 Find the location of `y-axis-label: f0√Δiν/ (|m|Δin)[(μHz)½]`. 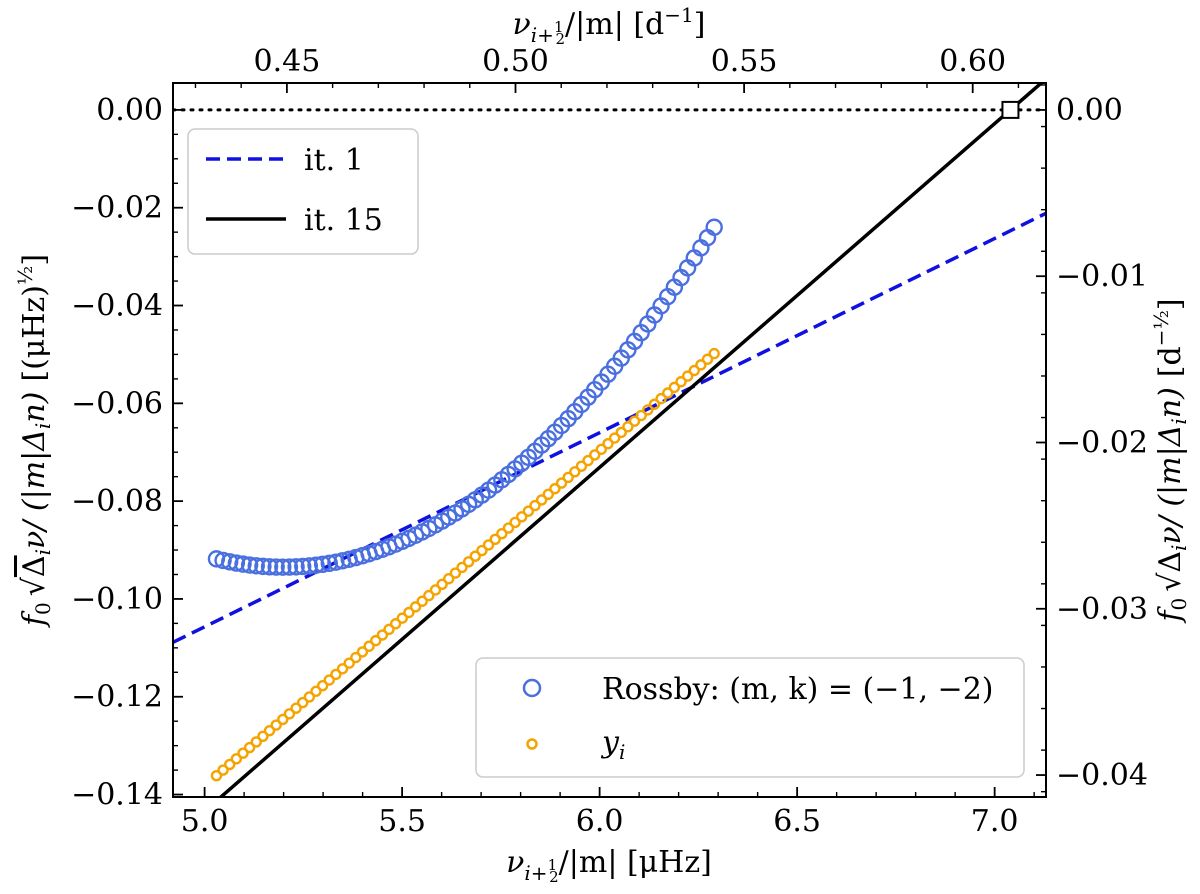

y-axis-label: f0√Δiν/ (|m|Δin)[(μHz)½] is located at coordinates (34, 441).